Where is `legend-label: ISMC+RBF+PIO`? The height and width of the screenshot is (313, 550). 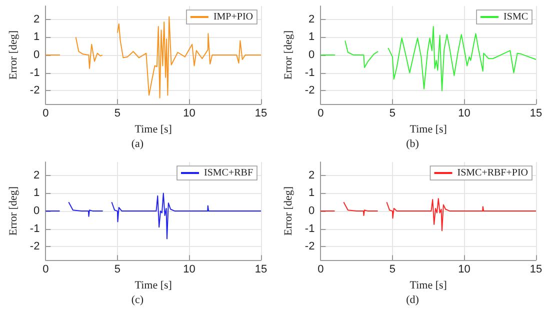 legend-label: ISMC+RBF+PIO is located at coordinates (492, 173).